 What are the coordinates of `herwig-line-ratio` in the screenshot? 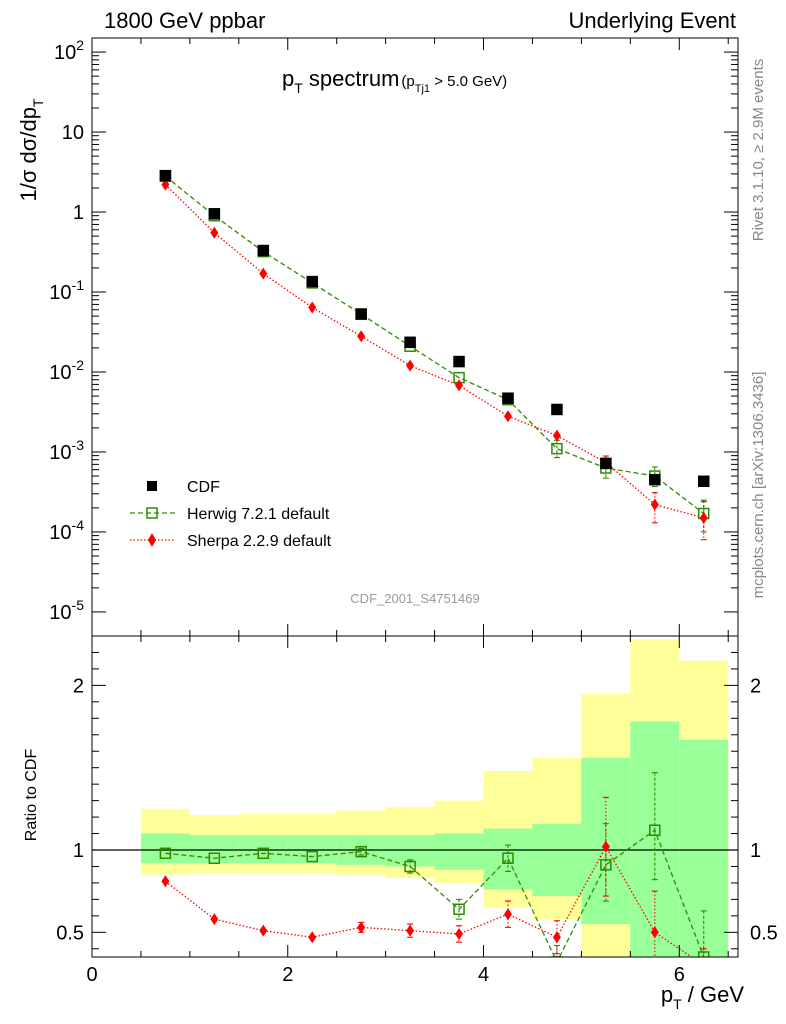 It's located at (435, 893).